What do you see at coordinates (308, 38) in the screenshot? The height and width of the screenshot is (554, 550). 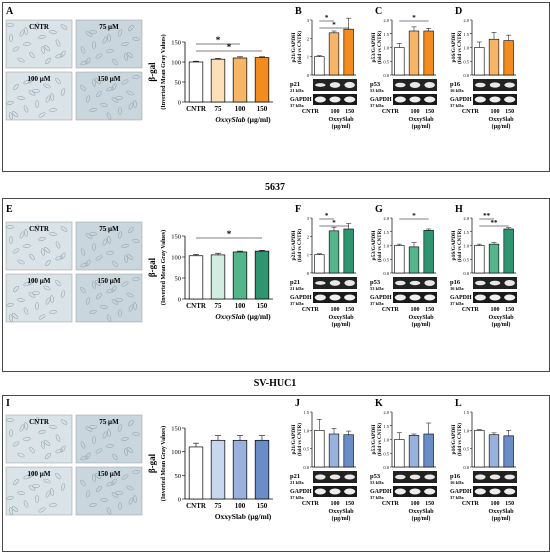 I see `y-tick-label: 2` at bounding box center [308, 38].